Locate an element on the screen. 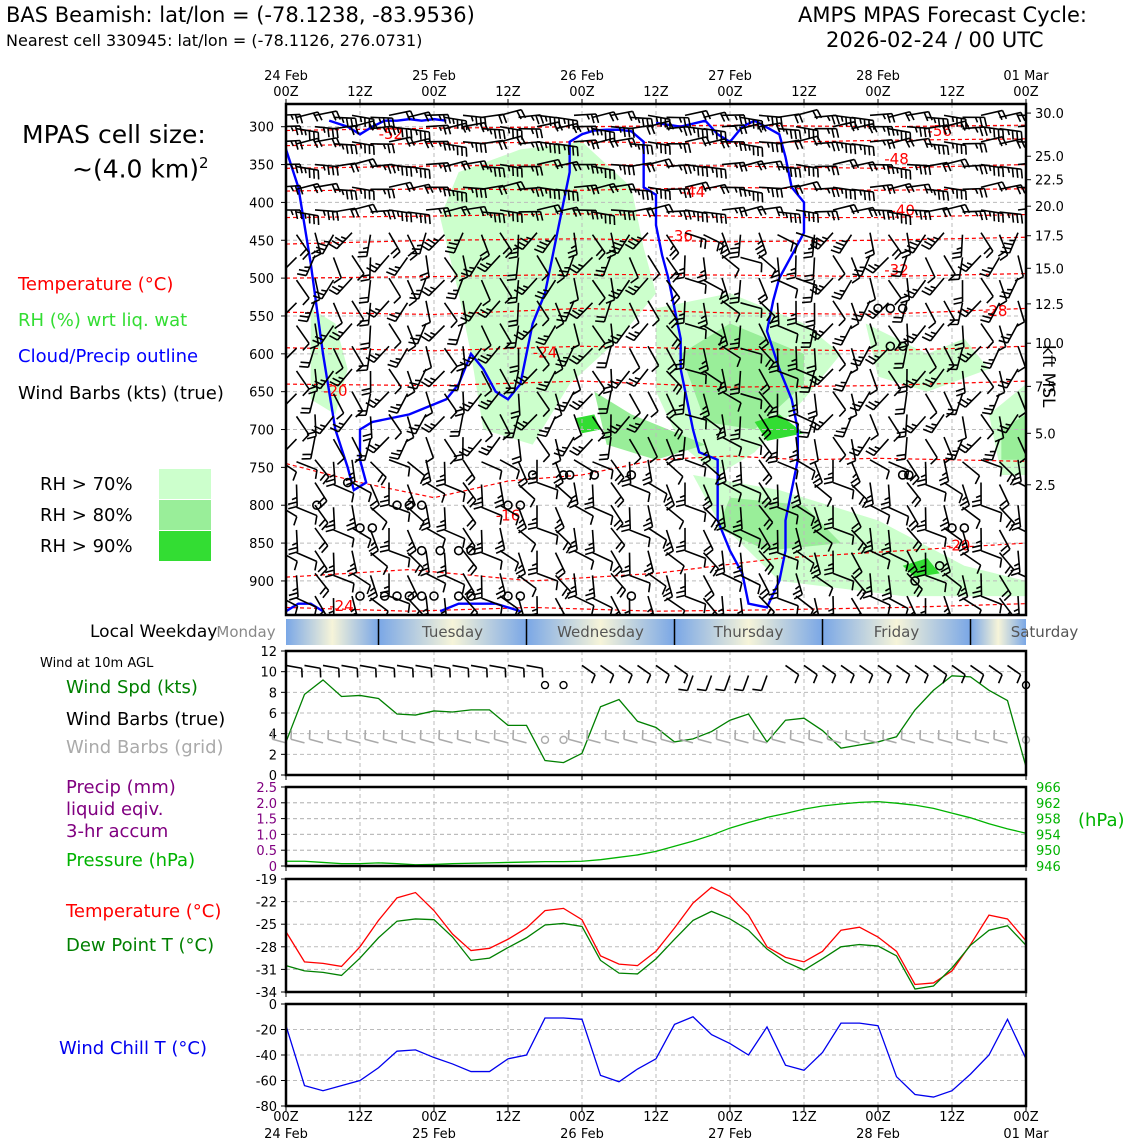 Image resolution: width=1140 pixels, height=1140 pixels. pressure-tick-label: 350 is located at coordinates (261, 166).